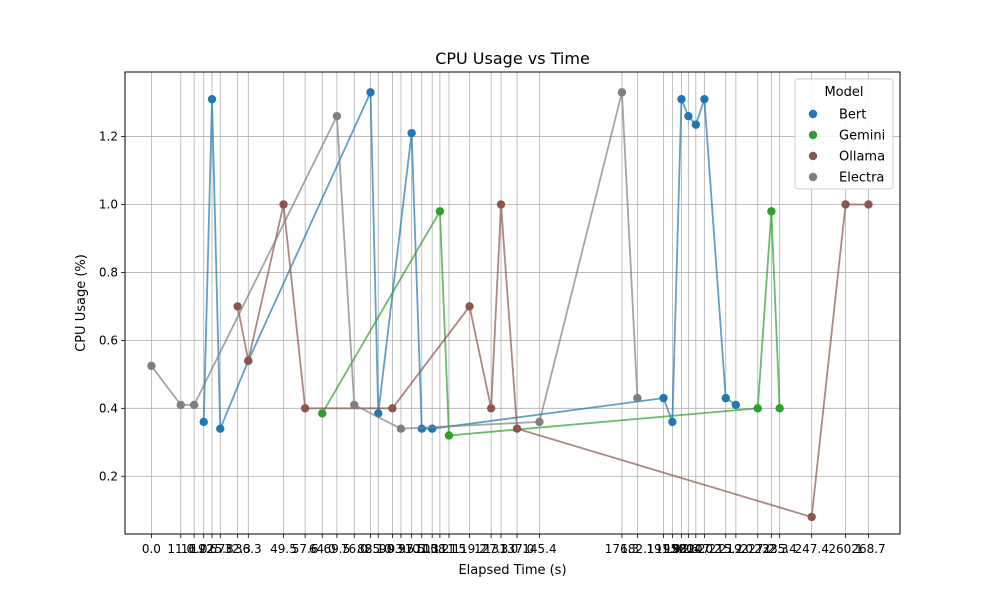 The image size is (1000, 600). I want to click on legend-box, so click(844, 134).